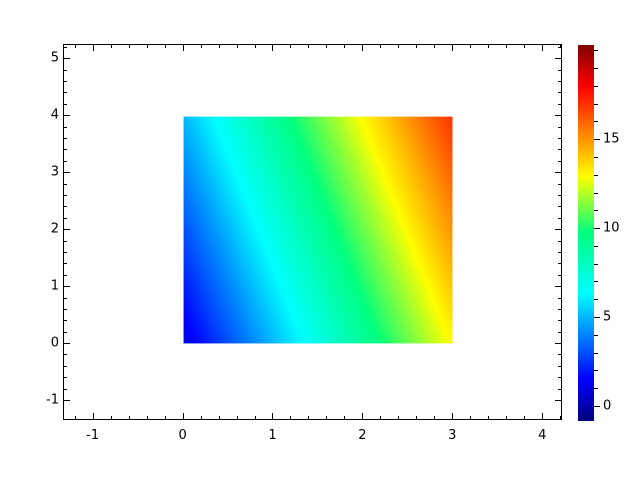 Image resolution: width=640 pixels, height=480 pixels. Describe the element at coordinates (93, 435) in the screenshot. I see `xtick-label: -1` at that location.